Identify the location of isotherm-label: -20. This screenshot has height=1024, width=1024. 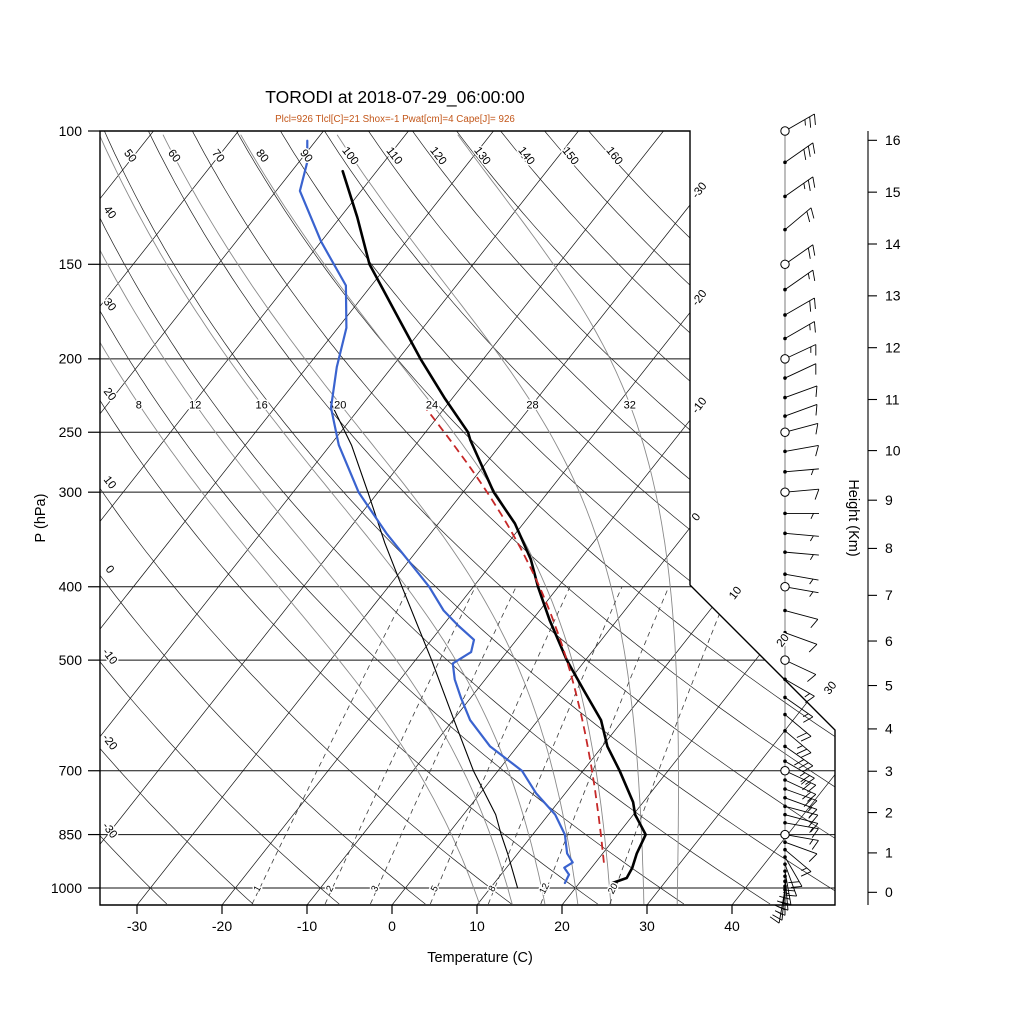
(700, 298).